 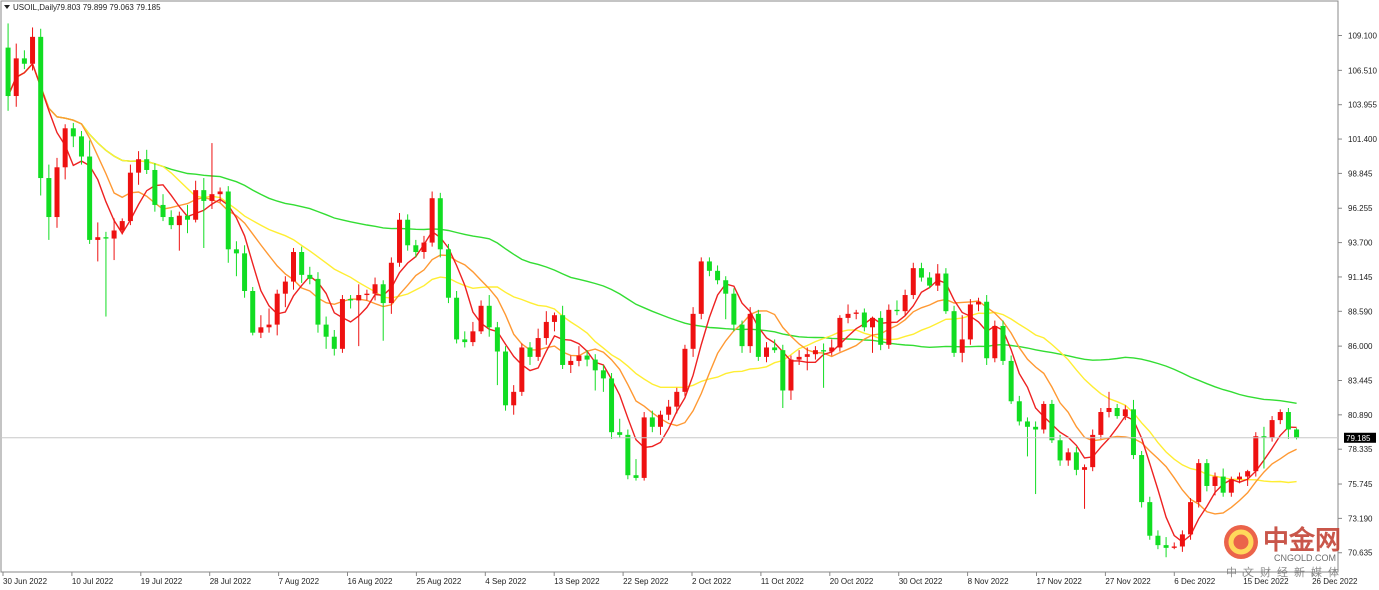 I want to click on y-tick-label: 98.845, so click(x=1360, y=173).